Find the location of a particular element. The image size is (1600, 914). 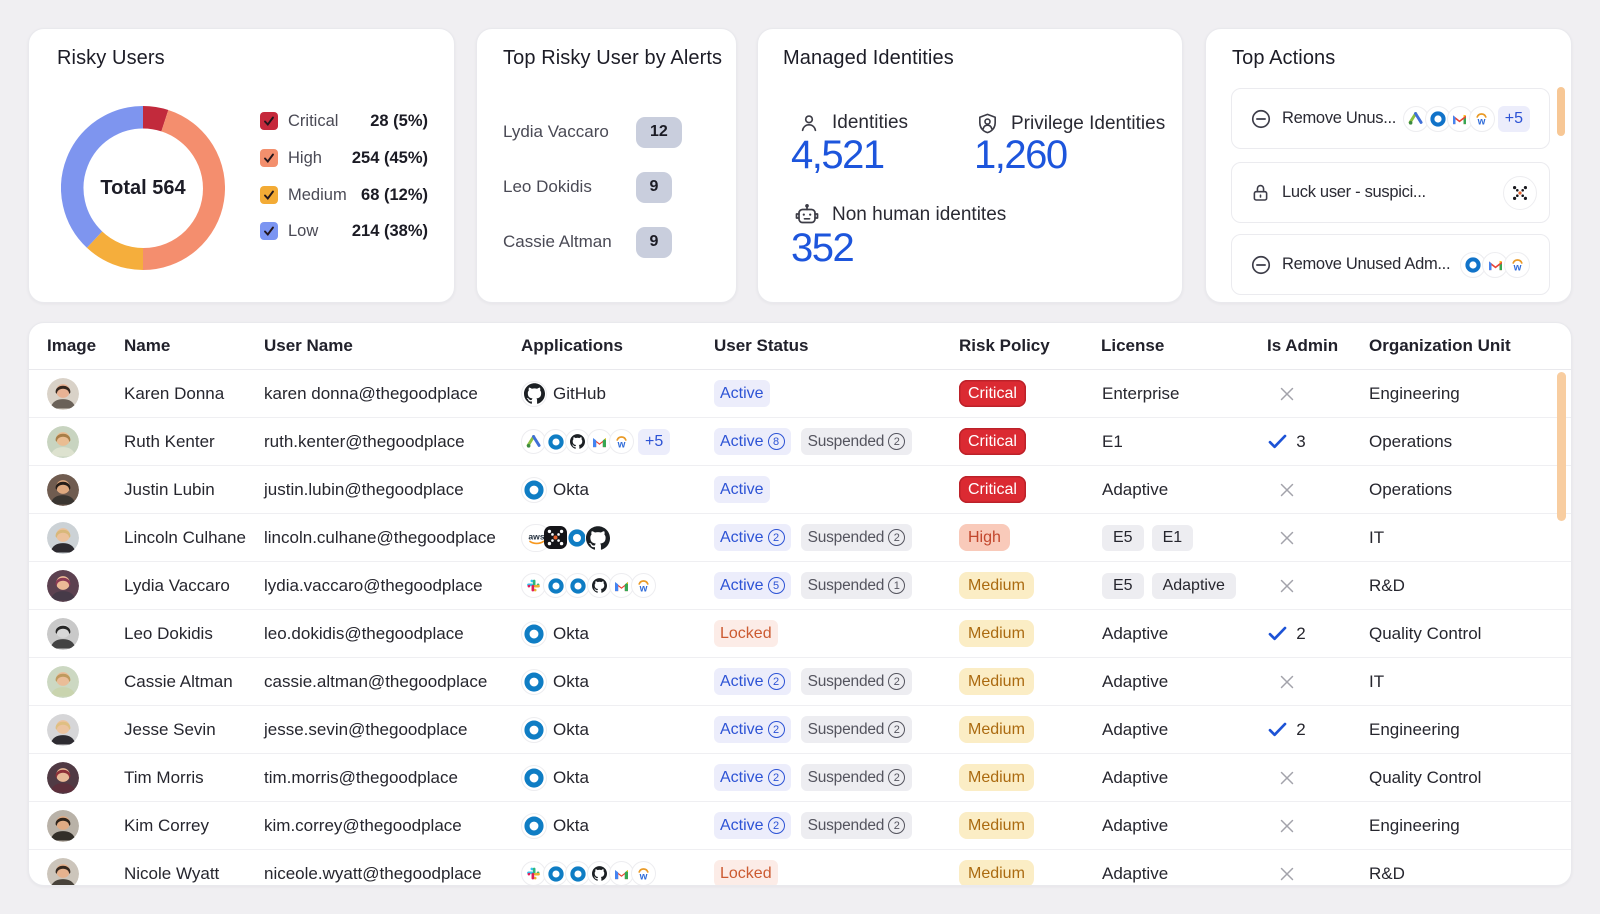

svg-text: aws is located at coordinates (536, 536).